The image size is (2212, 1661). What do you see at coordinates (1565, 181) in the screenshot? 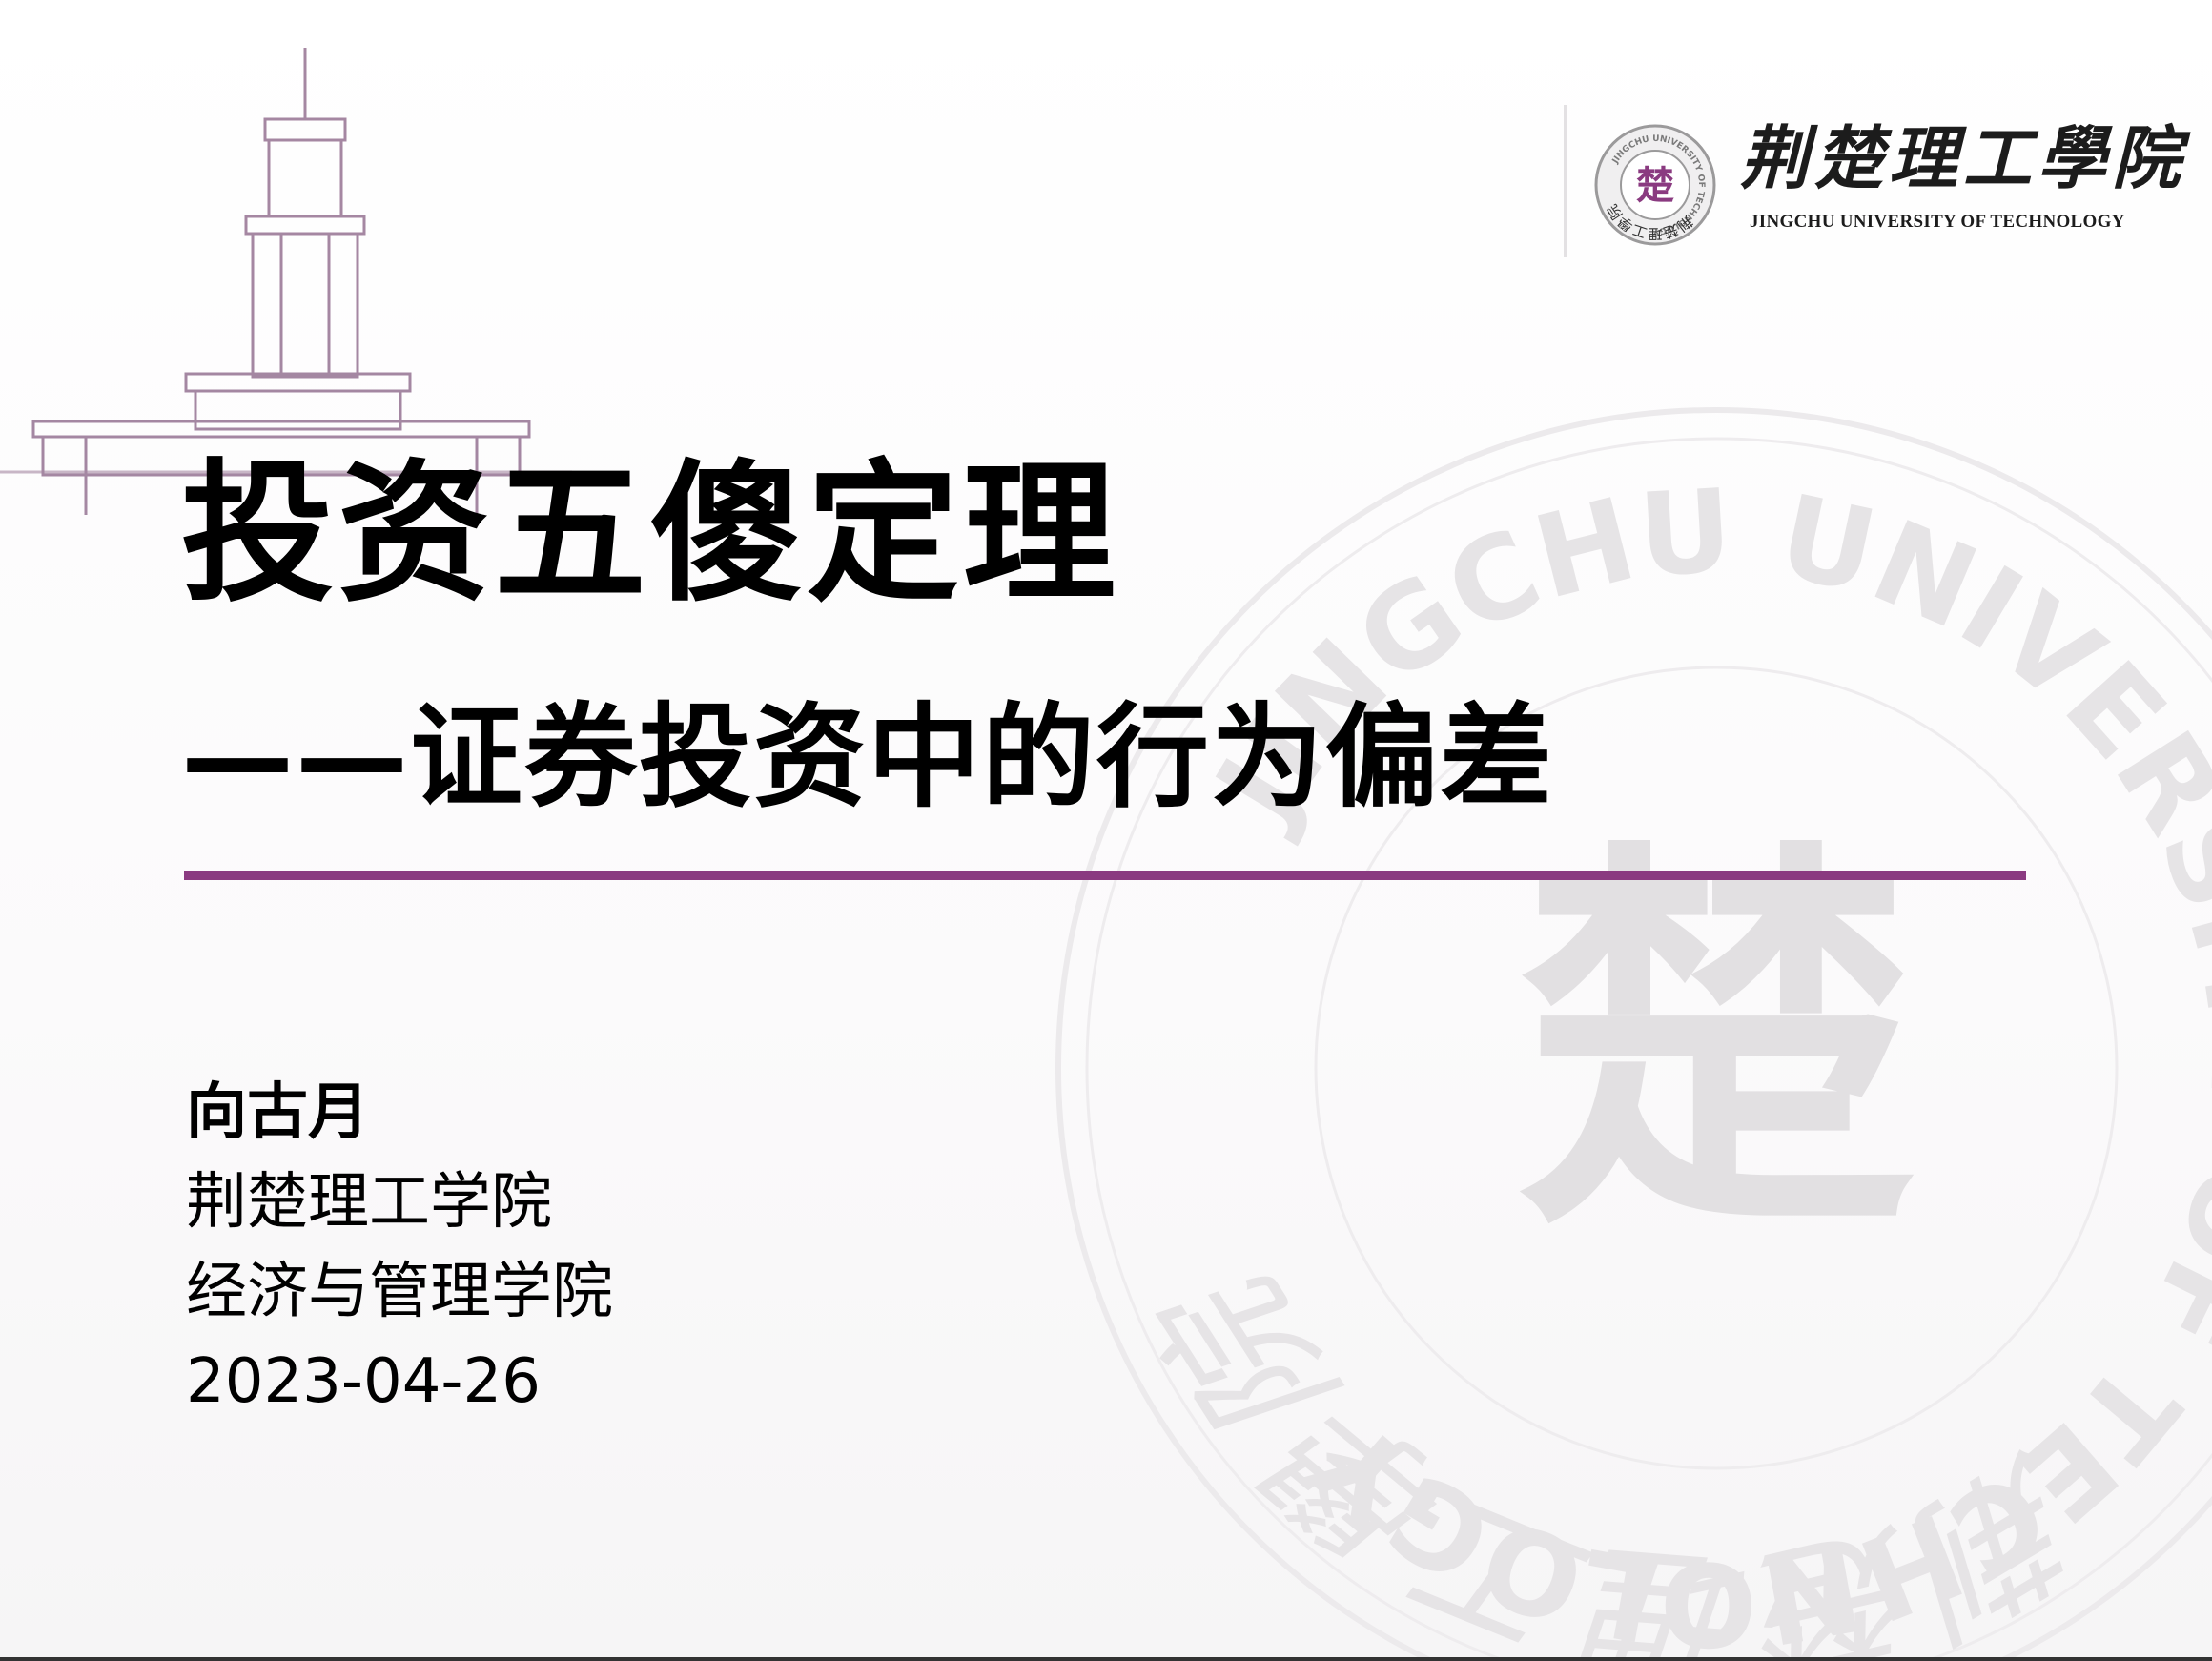
I see `logo-divider` at bounding box center [1565, 181].